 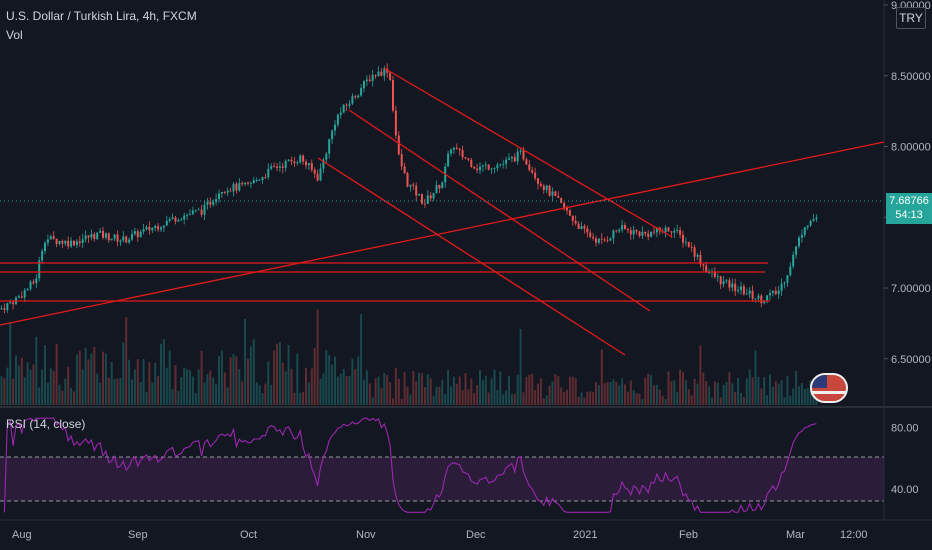 What do you see at coordinates (101, 16) in the screenshot?
I see `chart-title: U.S. Dollar / Turkish Lira, 4h, FXCM` at bounding box center [101, 16].